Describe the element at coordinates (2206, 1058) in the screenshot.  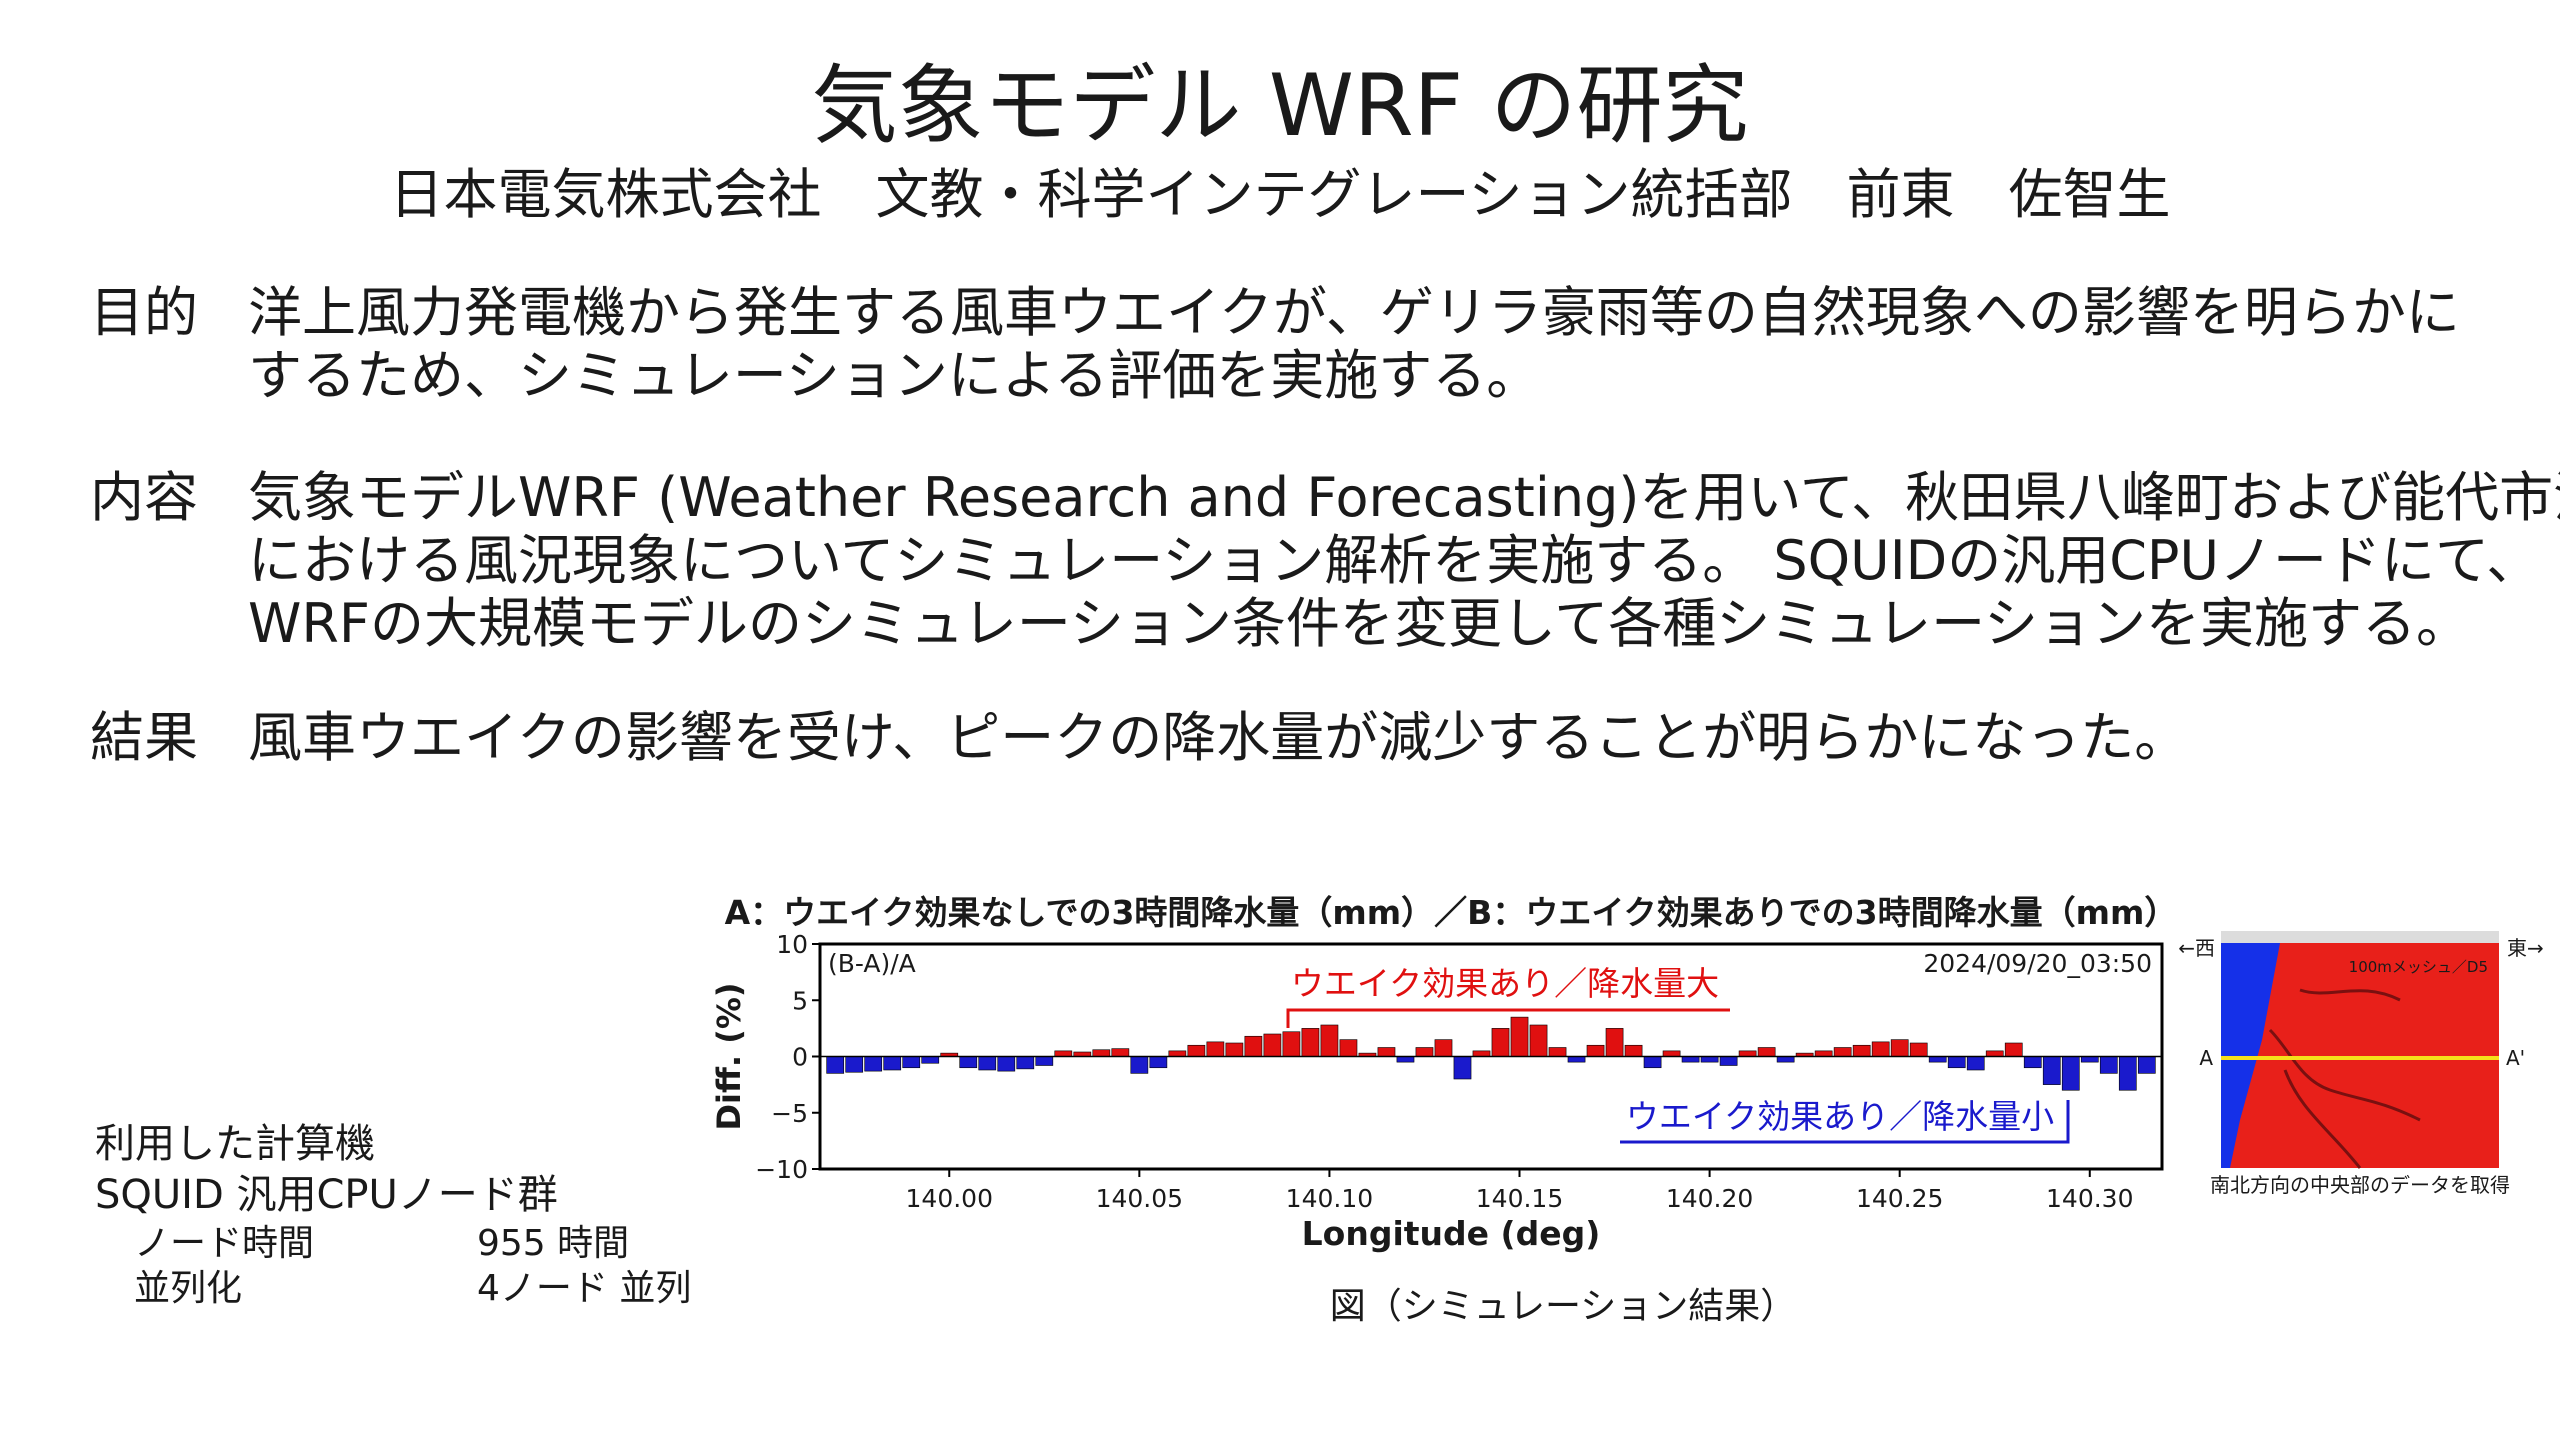
I see `map-label: A` at that location.